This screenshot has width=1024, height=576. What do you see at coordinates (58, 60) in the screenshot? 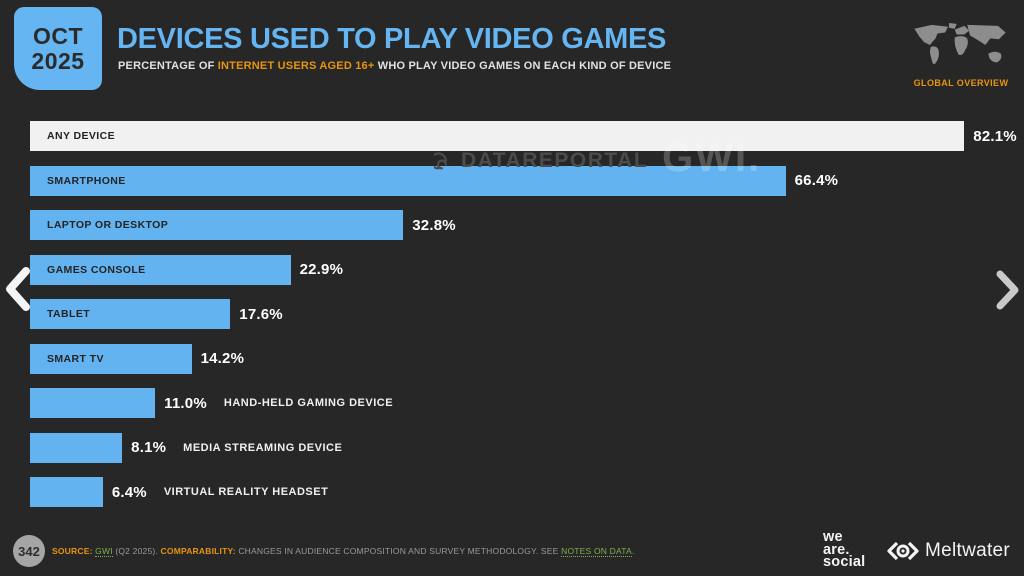
I see `date-badge-year: 2025` at bounding box center [58, 60].